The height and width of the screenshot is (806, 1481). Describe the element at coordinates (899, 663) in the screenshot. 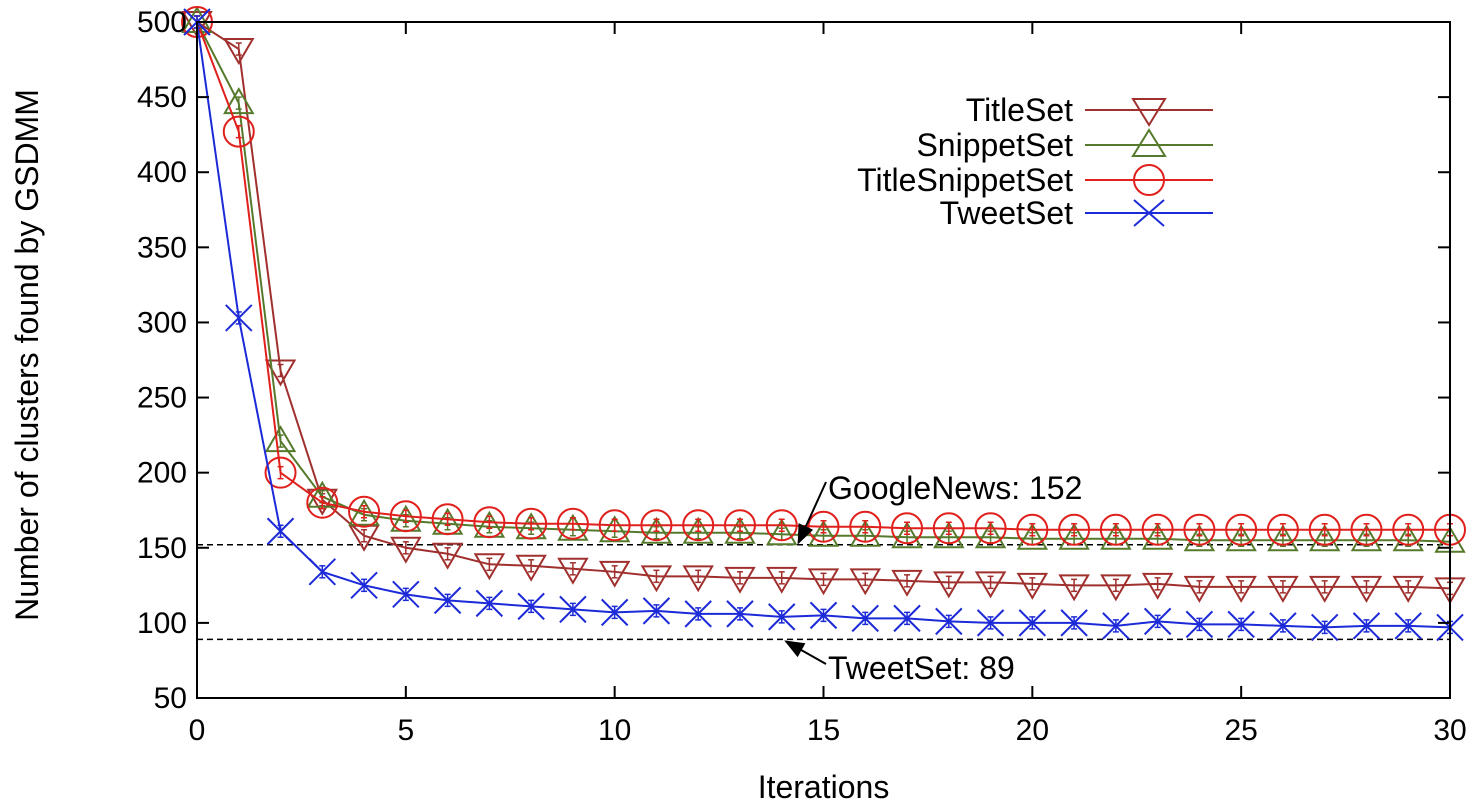

I see `annotation-tweetset: TweetSet: 89` at that location.